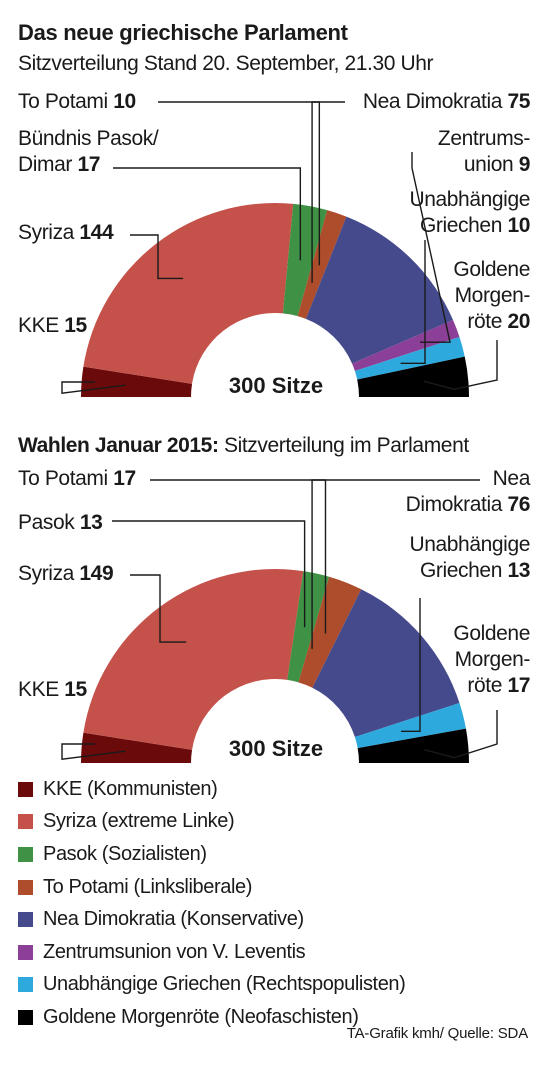 This screenshot has height=1067, width=550. What do you see at coordinates (446, 101) in the screenshot?
I see `label-nd-1: Nea Dimokratia 75` at bounding box center [446, 101].